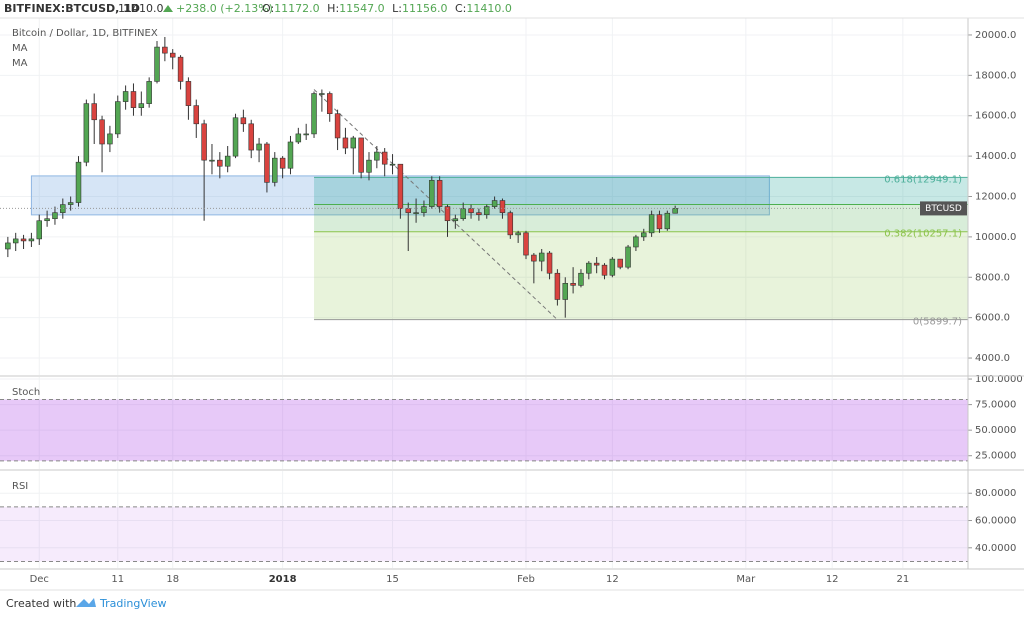  I want to click on y-tick-label: 6000.0, so click(992, 318).